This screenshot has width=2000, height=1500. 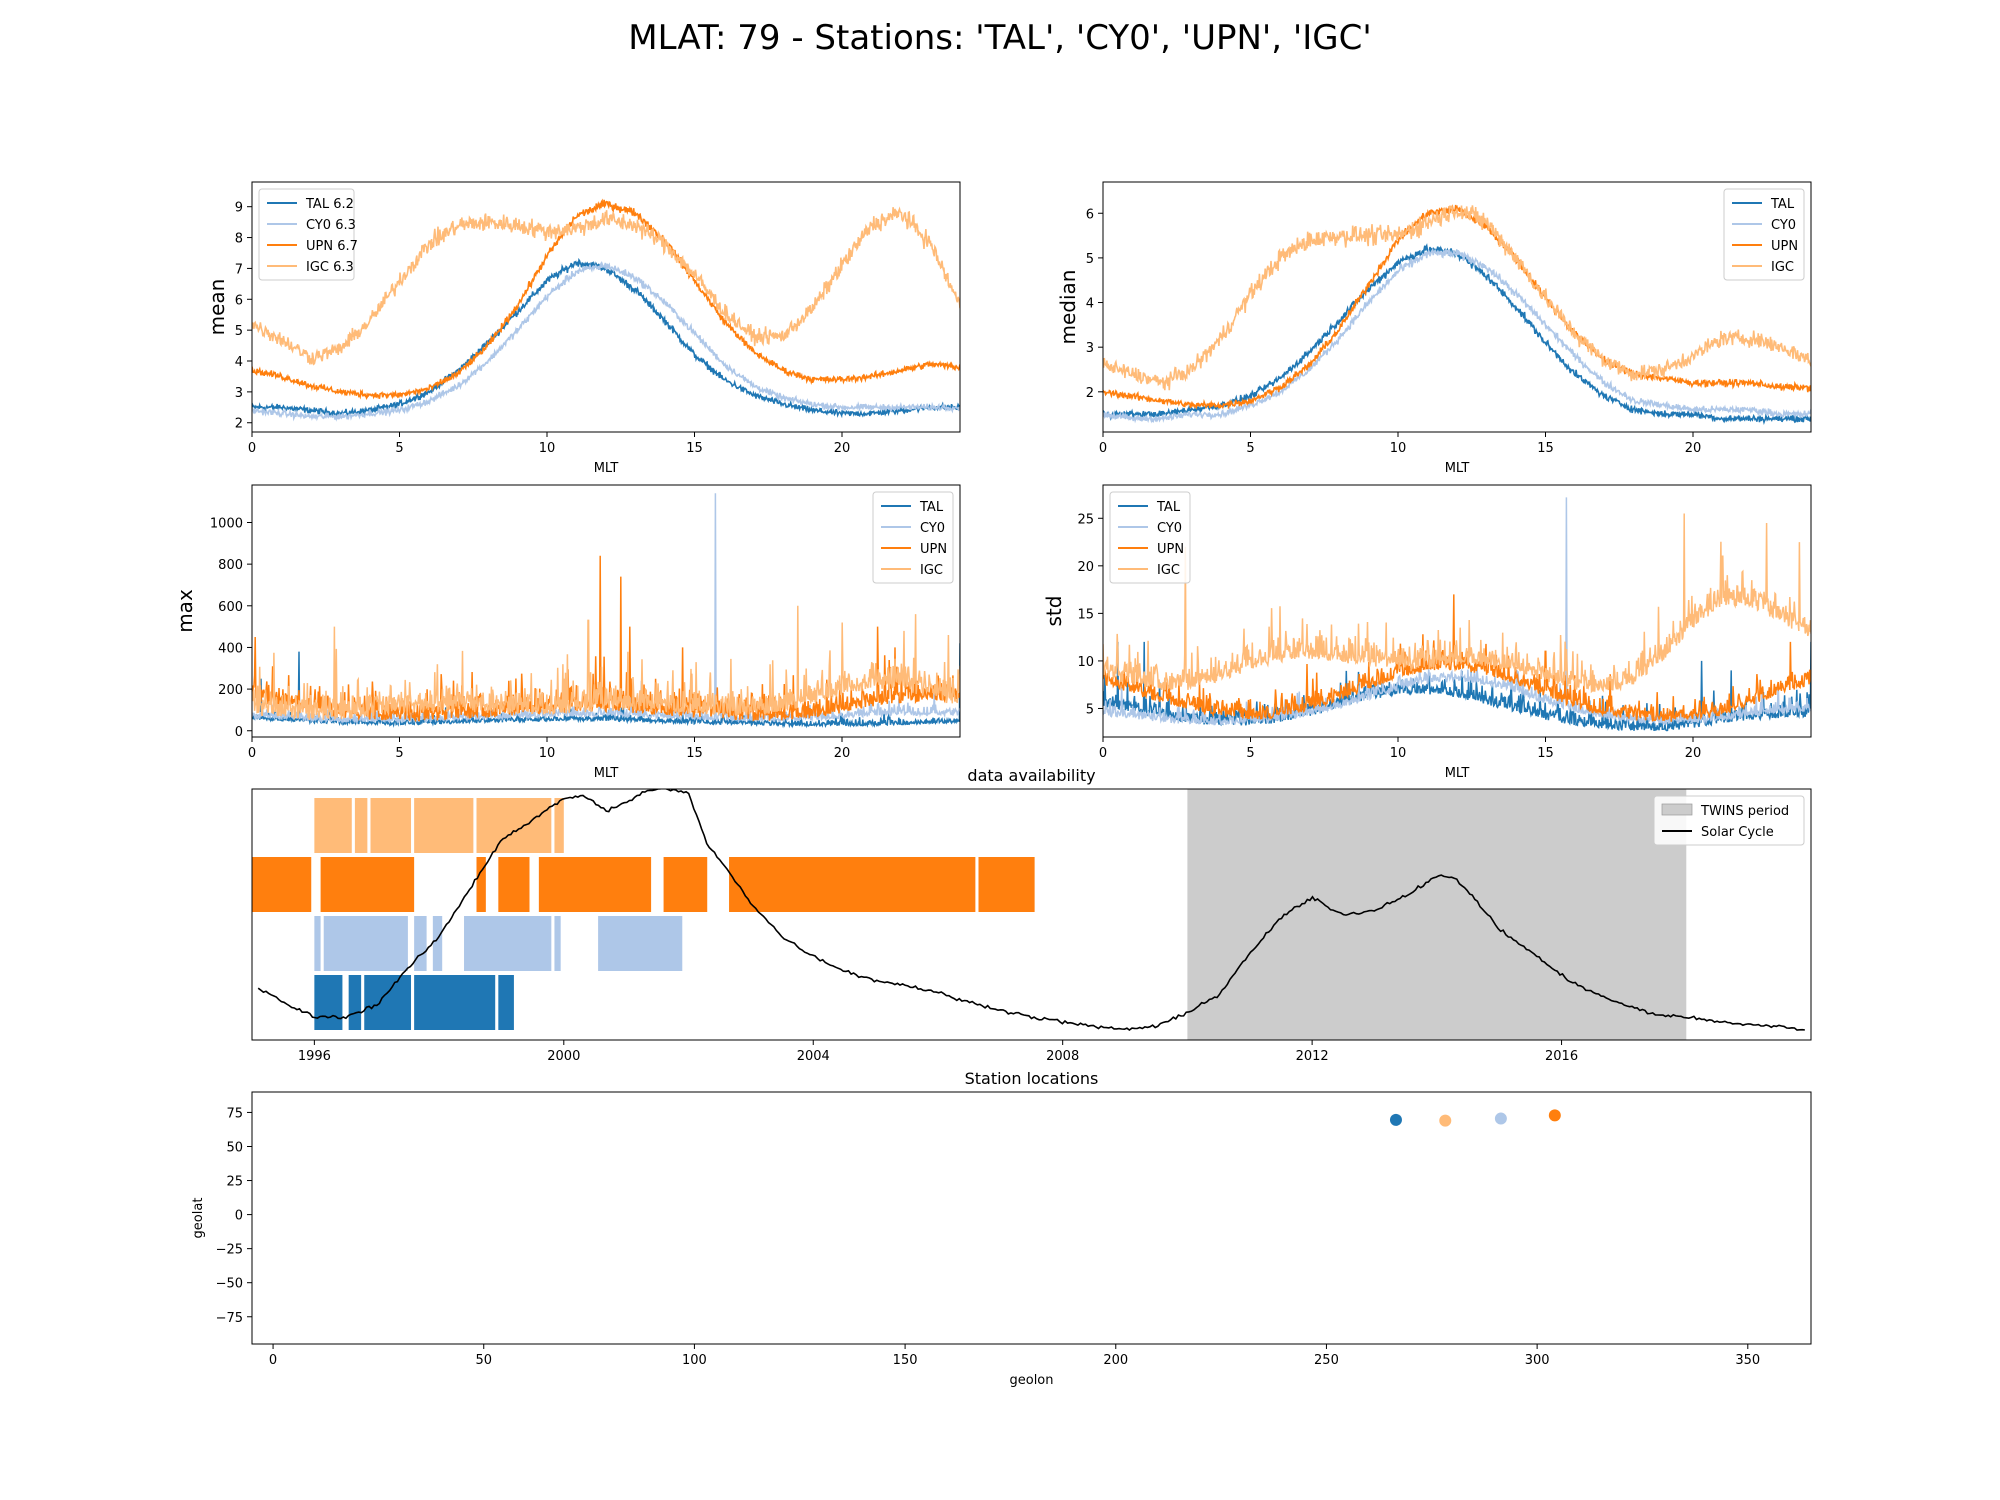 I want to click on legend-entry: UPN 6.7, so click(x=332, y=246).